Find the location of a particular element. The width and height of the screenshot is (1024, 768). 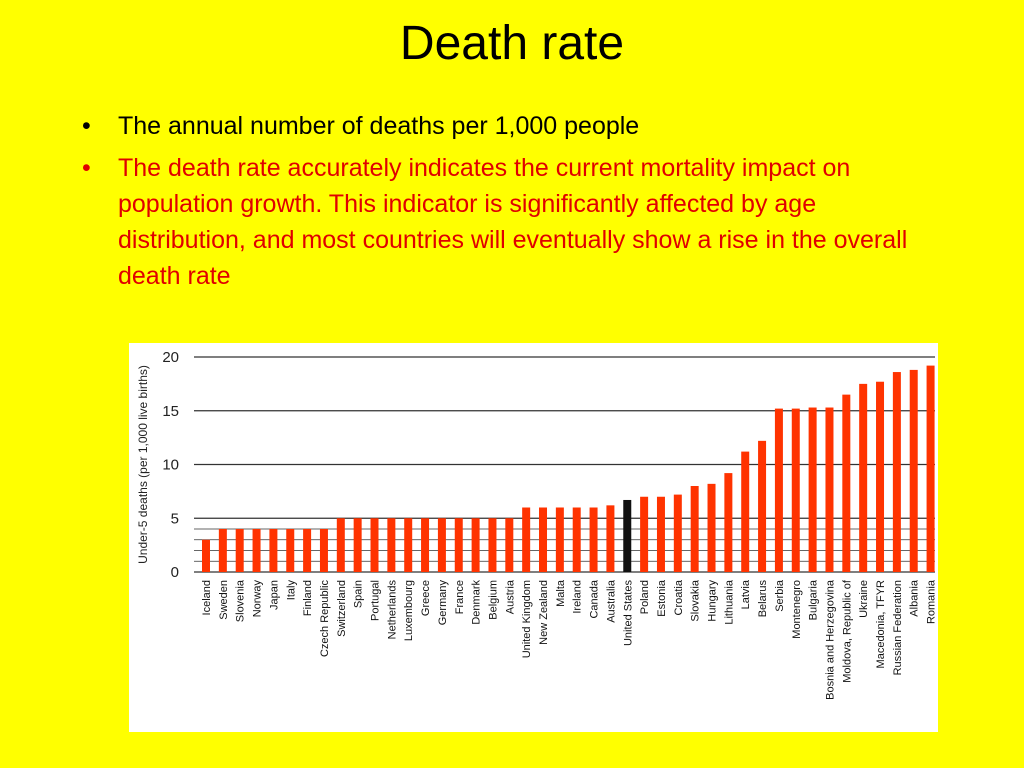

x-tick-label: Lithuania is located at coordinates (729, 602).